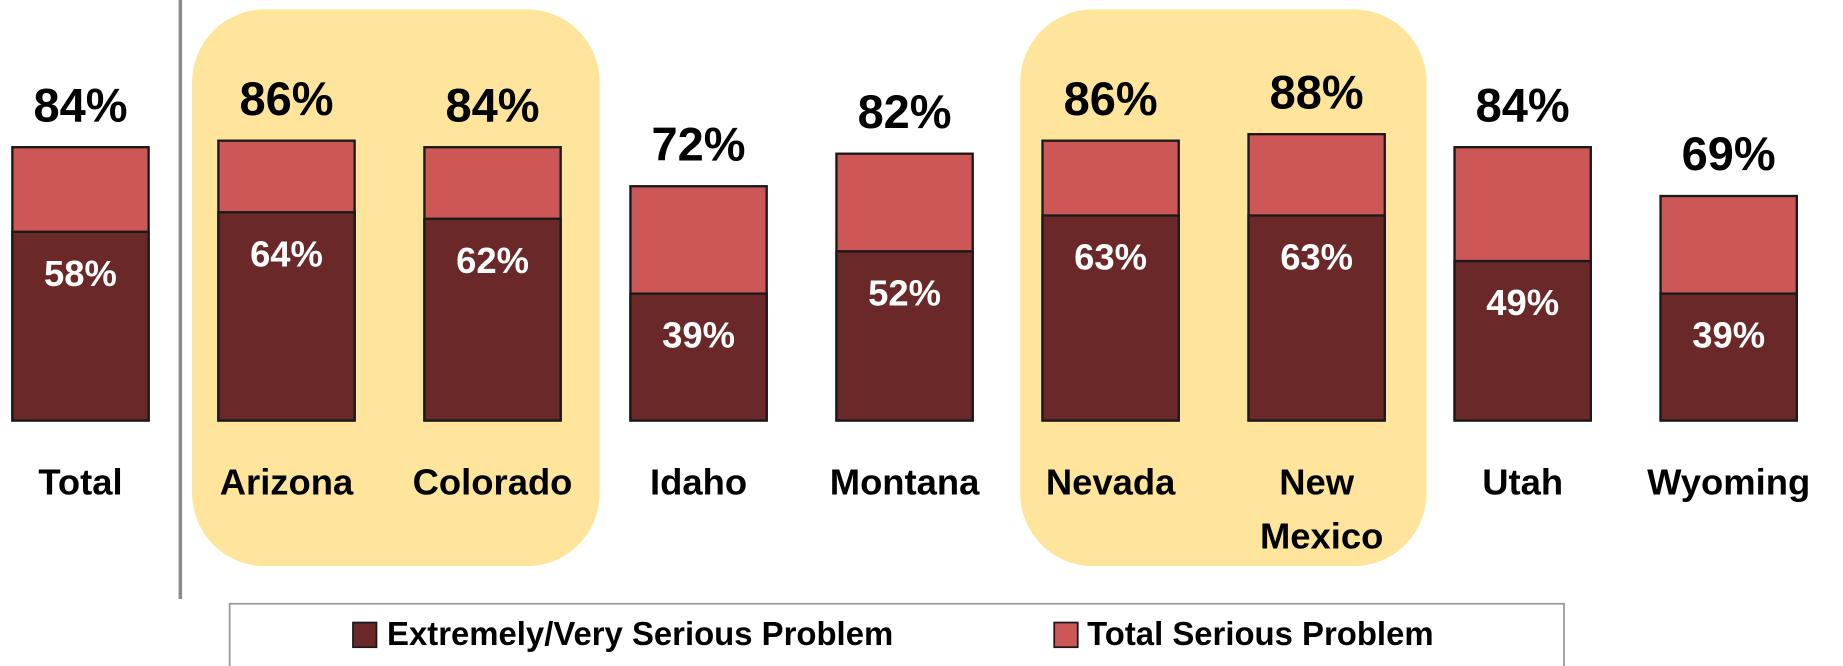 Image resolution: width=1843 pixels, height=666 pixels. Describe the element at coordinates (1729, 153) in the screenshot. I see `total-label: 69%` at that location.